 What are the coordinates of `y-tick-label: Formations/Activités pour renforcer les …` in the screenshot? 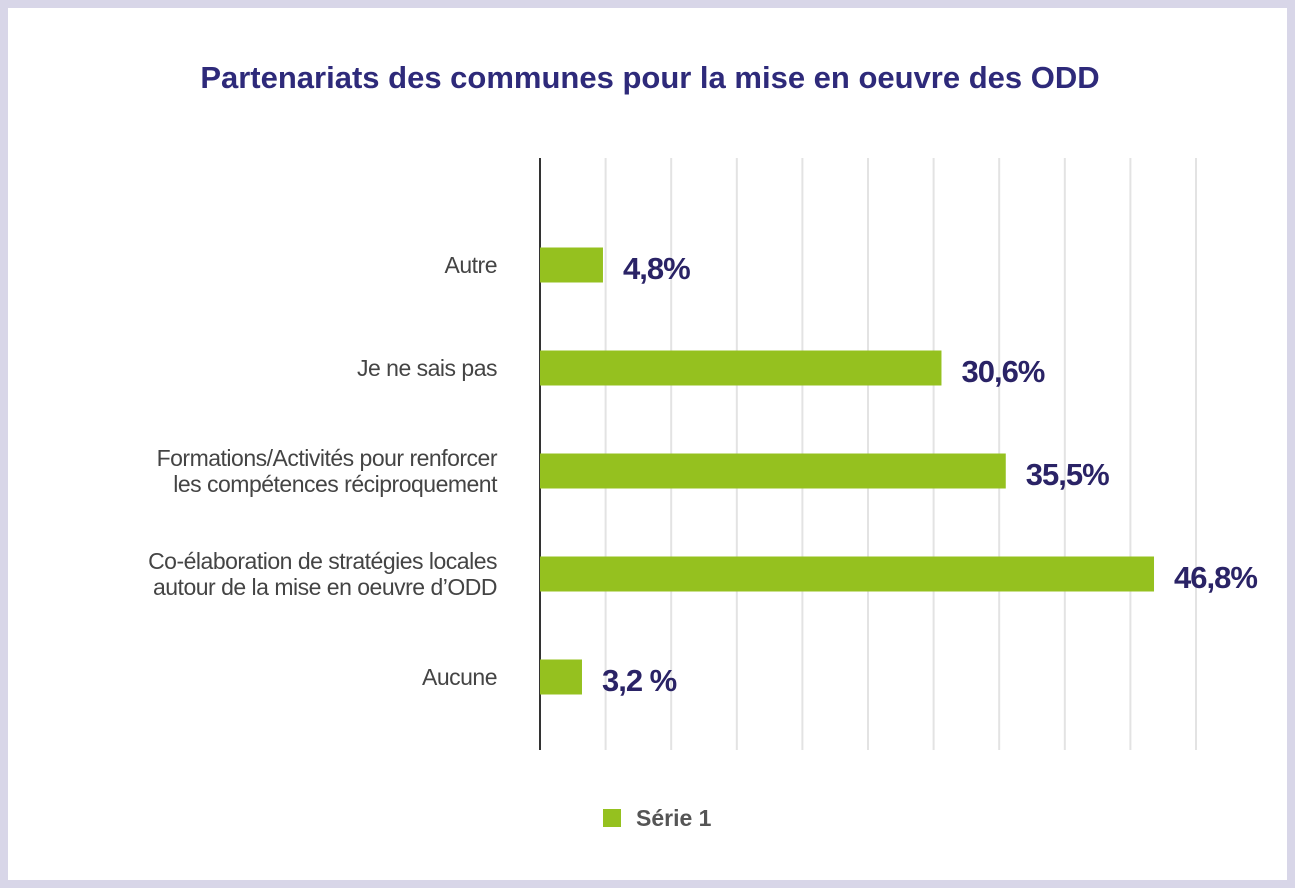 It's located at (327, 471).